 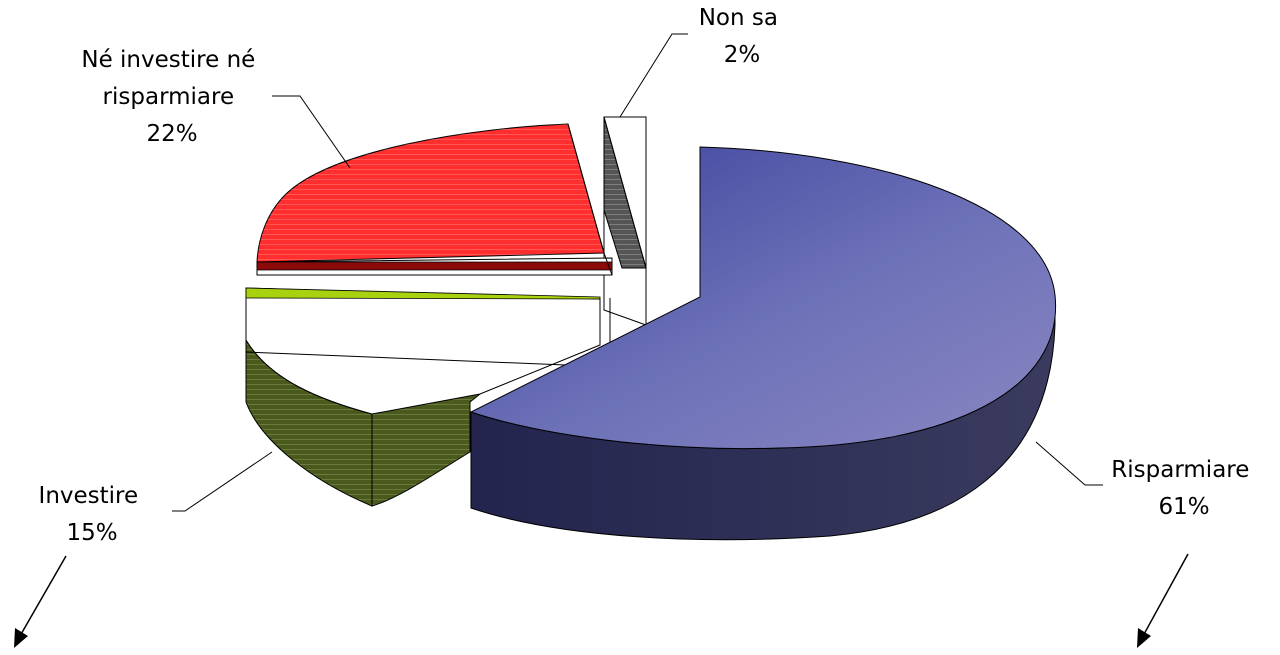 What do you see at coordinates (92, 514) in the screenshot?
I see `label-investire: Investire 15%` at bounding box center [92, 514].